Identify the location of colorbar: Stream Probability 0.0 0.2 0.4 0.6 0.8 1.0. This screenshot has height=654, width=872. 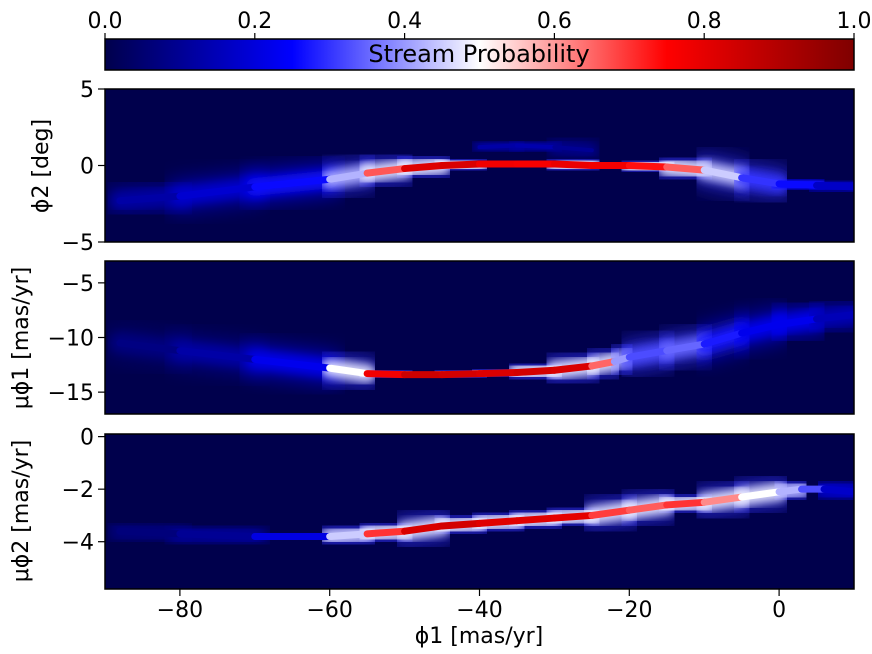
(480, 40).